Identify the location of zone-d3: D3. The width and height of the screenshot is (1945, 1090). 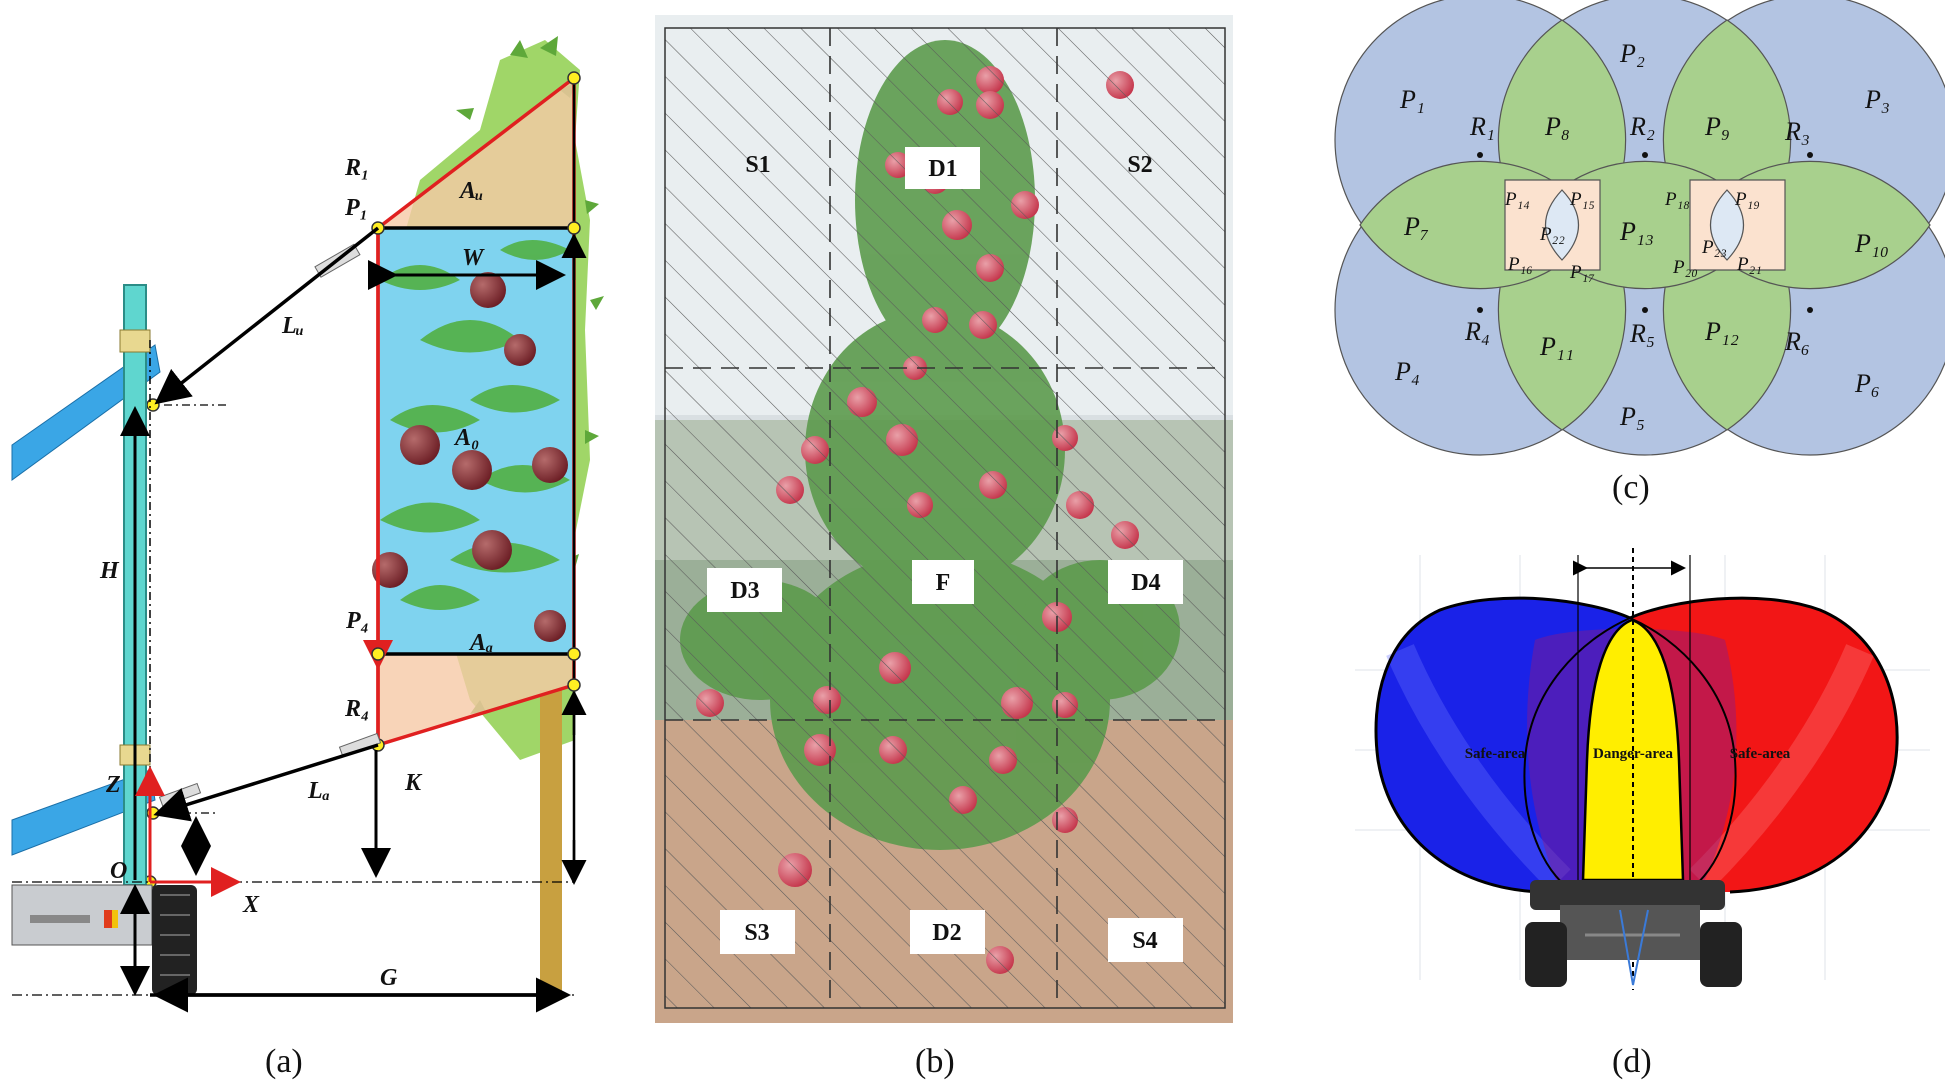
(744, 591).